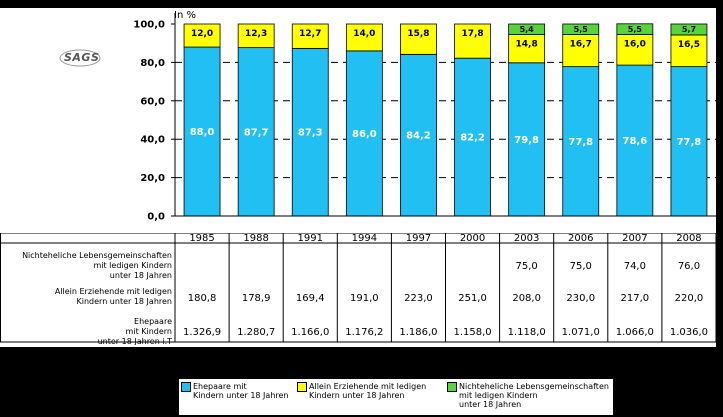 This screenshot has width=723, height=417. Describe the element at coordinates (527, 44) in the screenshot. I see `bar-label: 14,8` at that location.